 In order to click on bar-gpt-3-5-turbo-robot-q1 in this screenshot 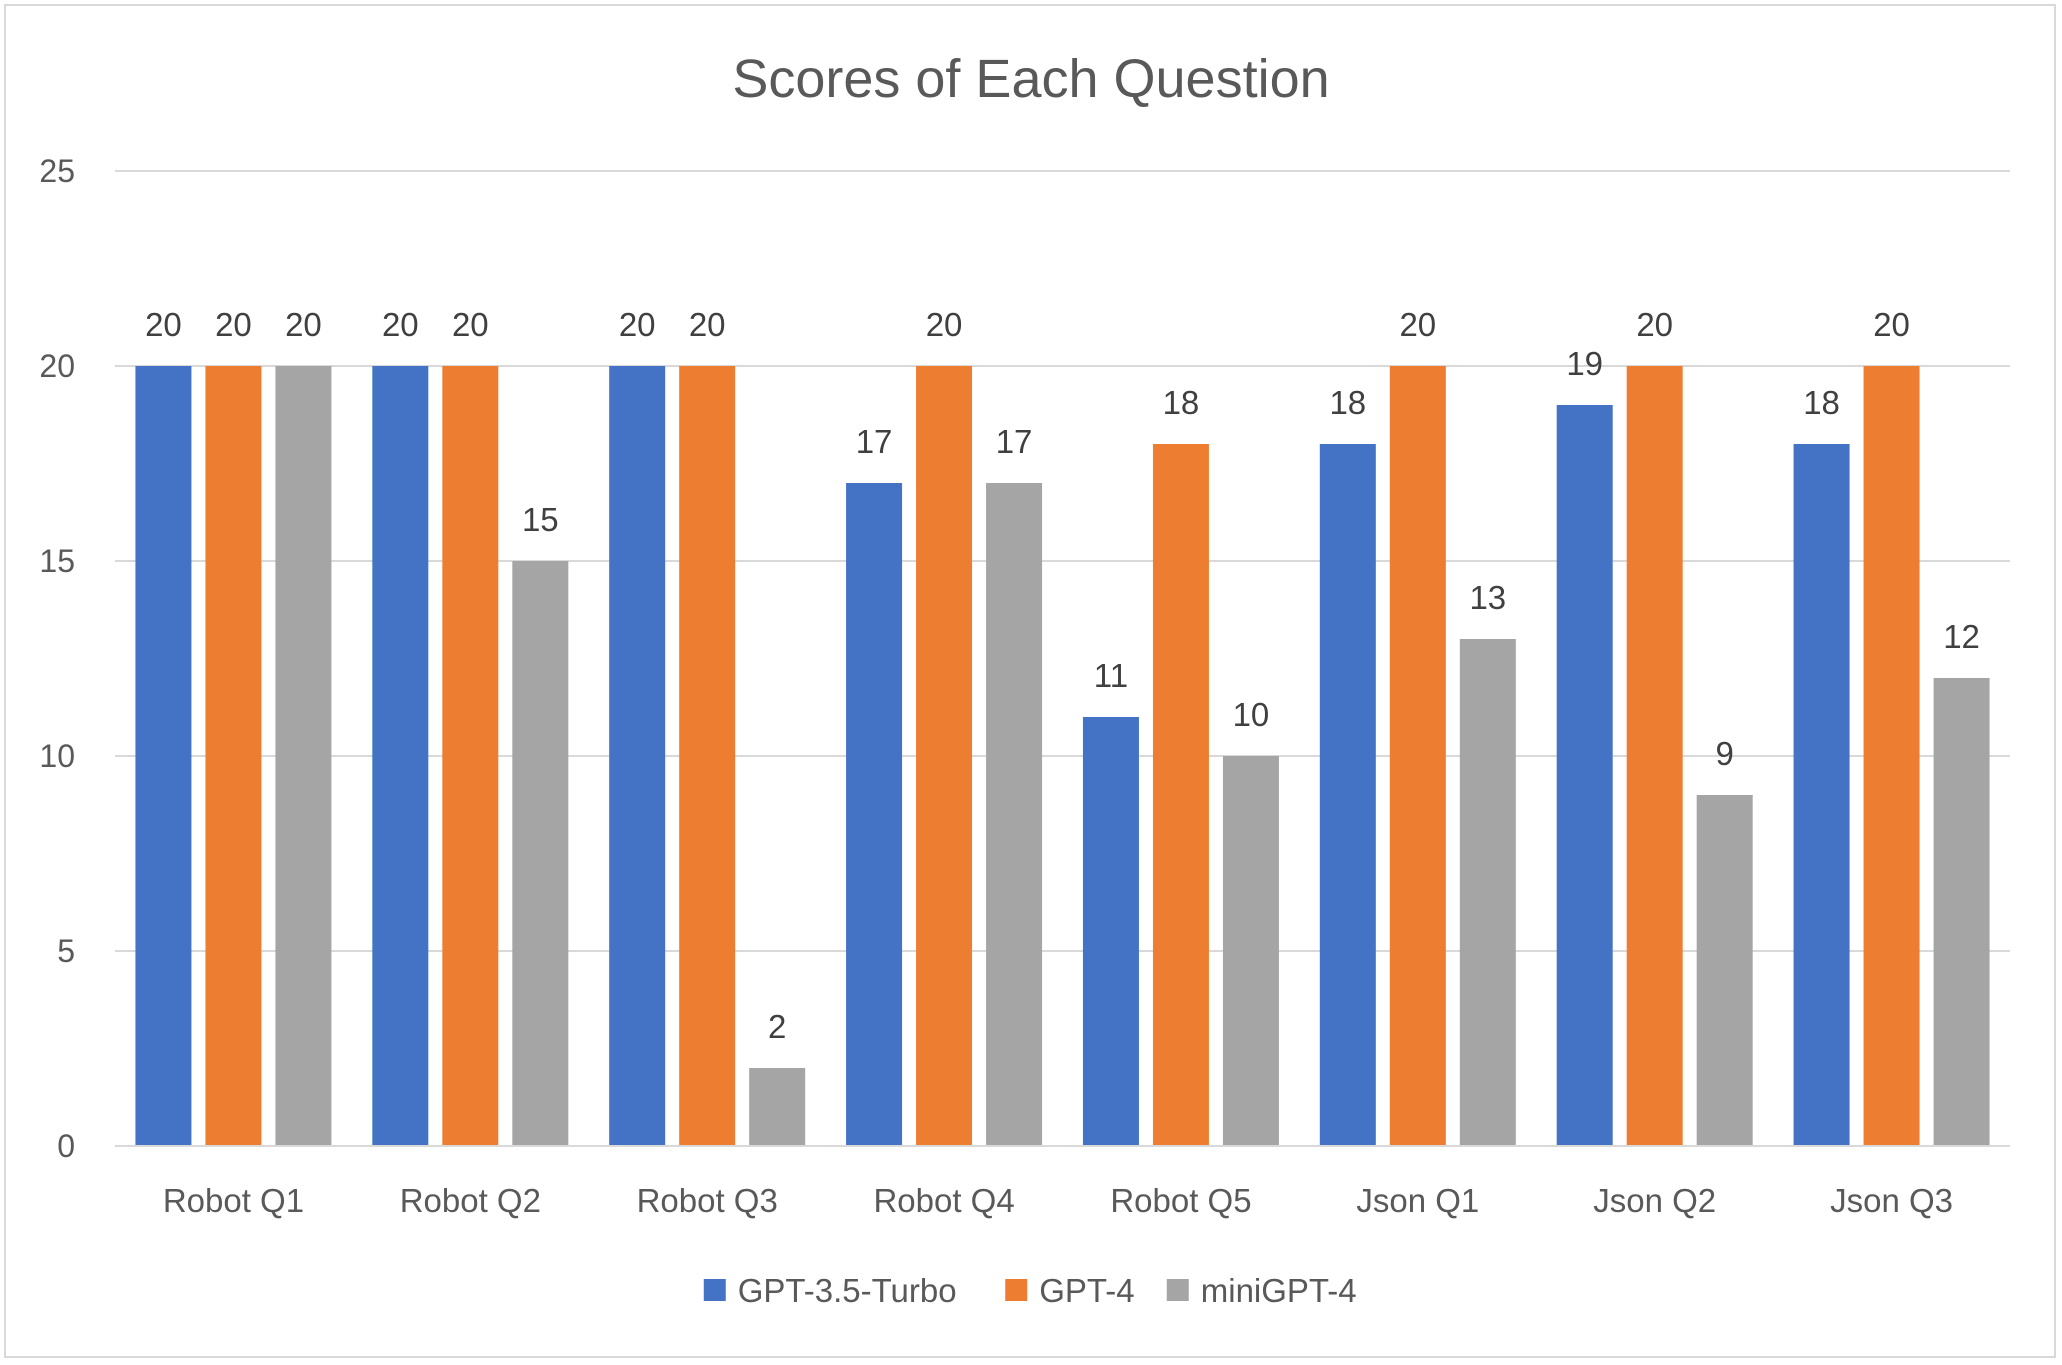, I will do `click(163, 756)`.